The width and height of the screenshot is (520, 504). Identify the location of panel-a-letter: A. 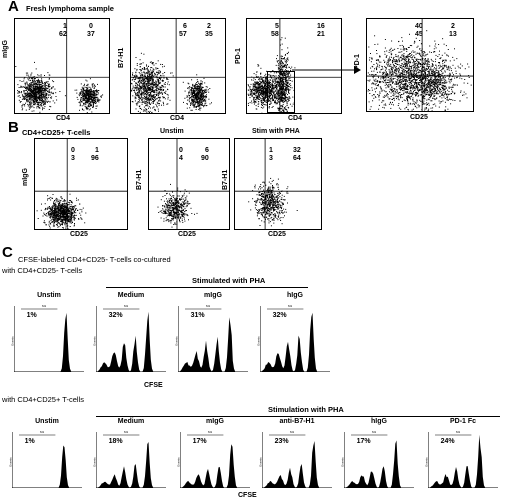
(13, 7).